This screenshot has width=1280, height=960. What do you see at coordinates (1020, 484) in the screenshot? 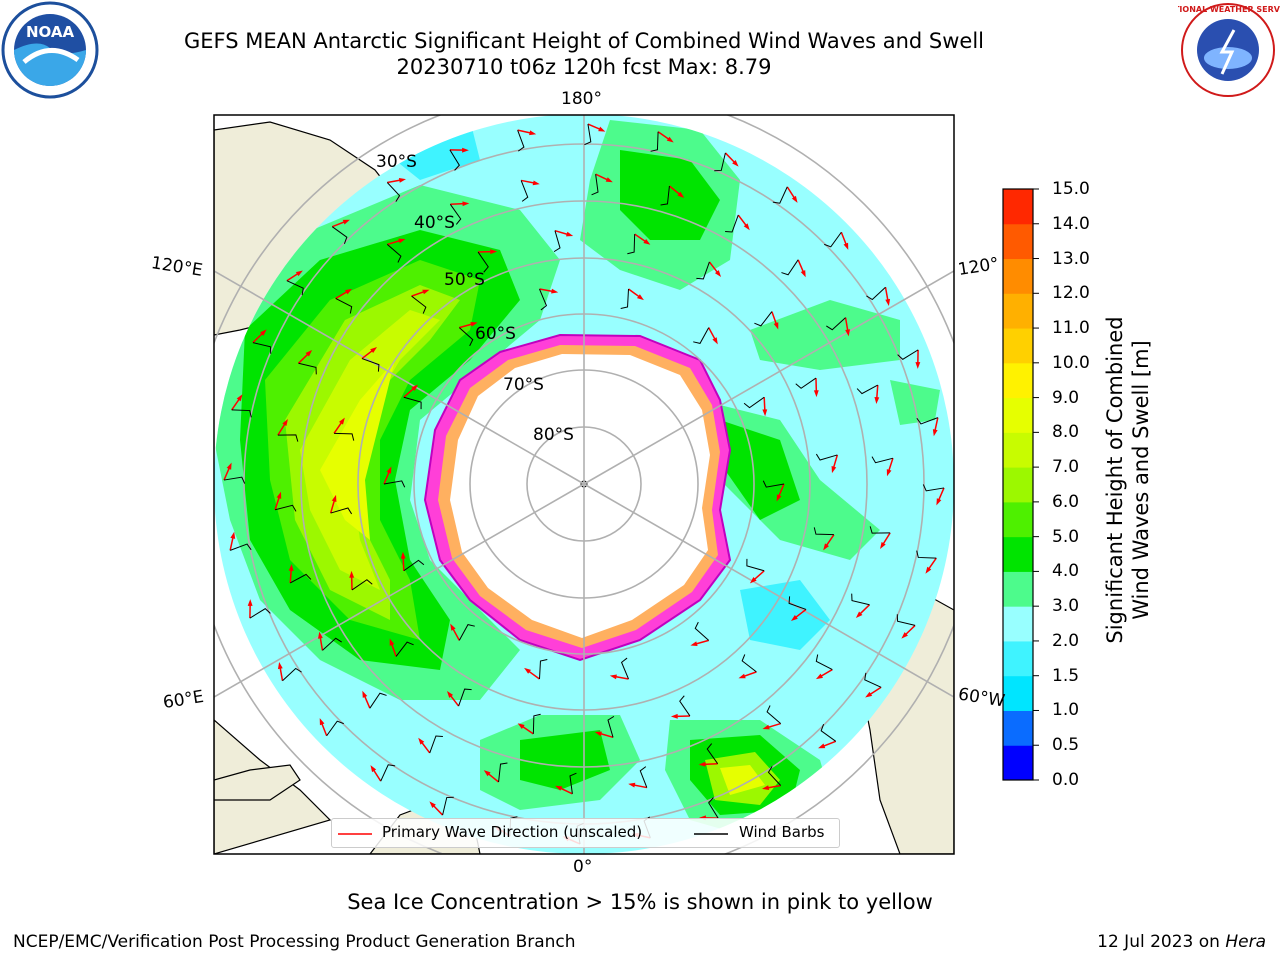
I see `colorbar` at bounding box center [1020, 484].